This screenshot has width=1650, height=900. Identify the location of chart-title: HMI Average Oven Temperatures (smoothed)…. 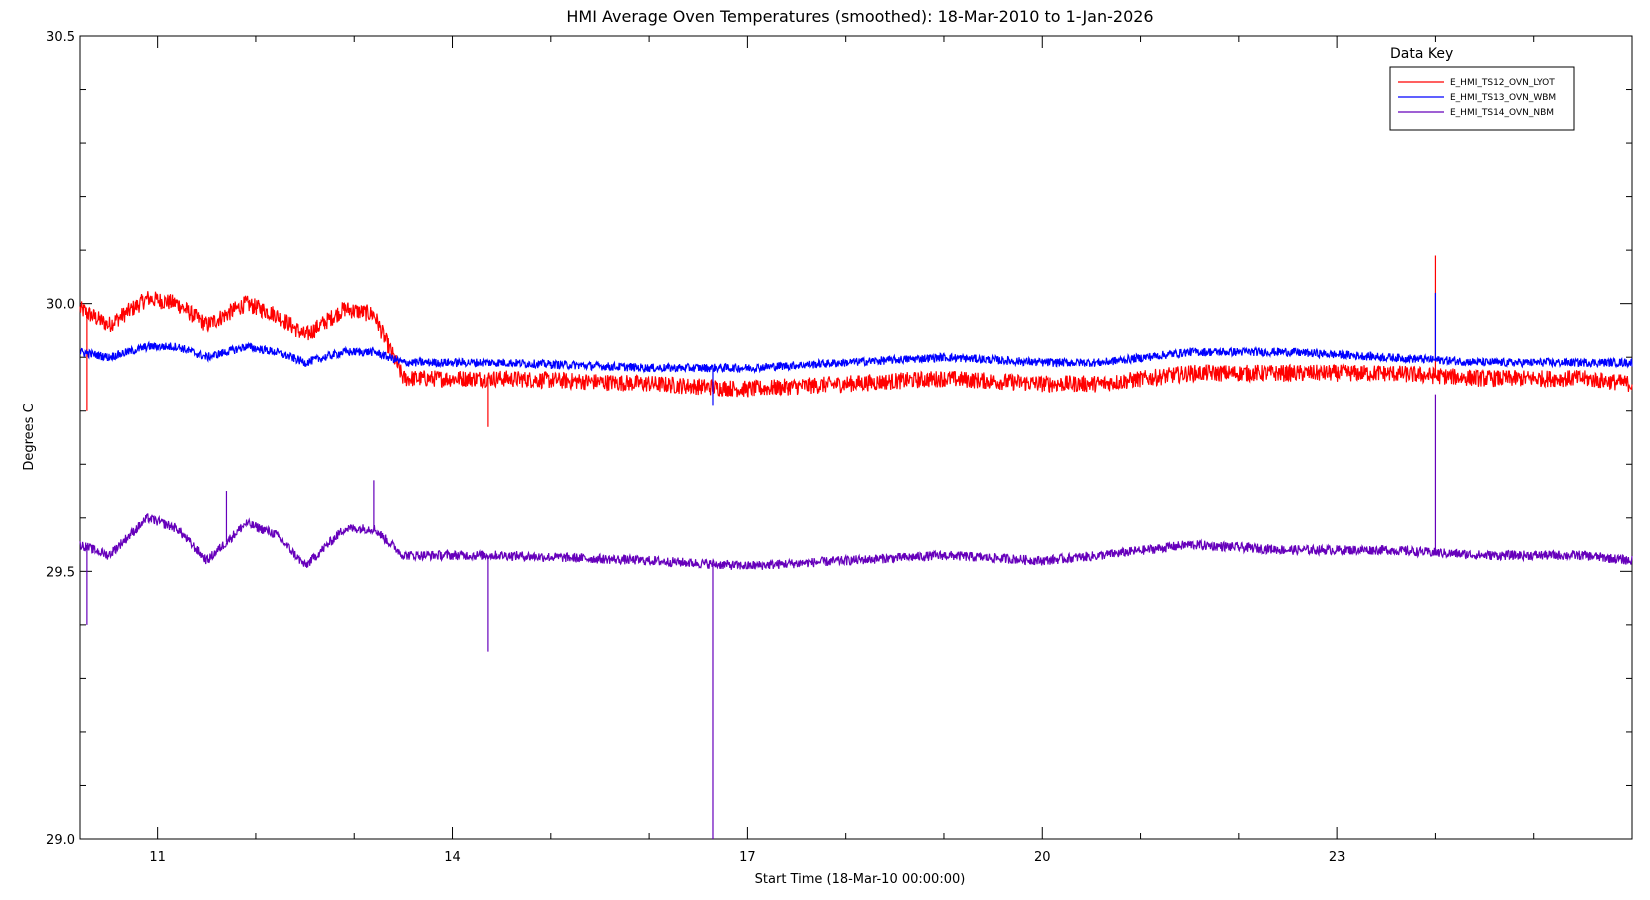
(859, 16).